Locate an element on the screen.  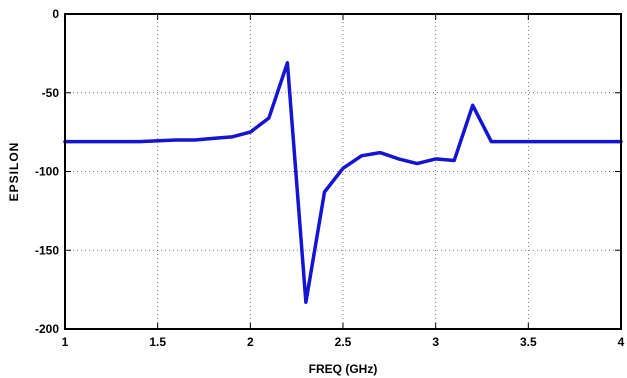
x-tick-label: 2.5 is located at coordinates (343, 342).